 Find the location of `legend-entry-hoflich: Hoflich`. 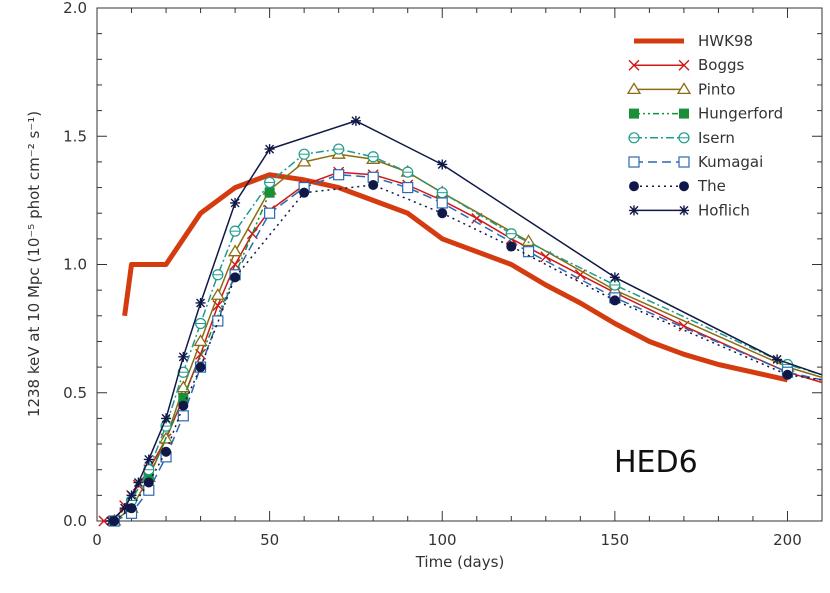

legend-entry-hoflich: Hoflich is located at coordinates (689, 210).